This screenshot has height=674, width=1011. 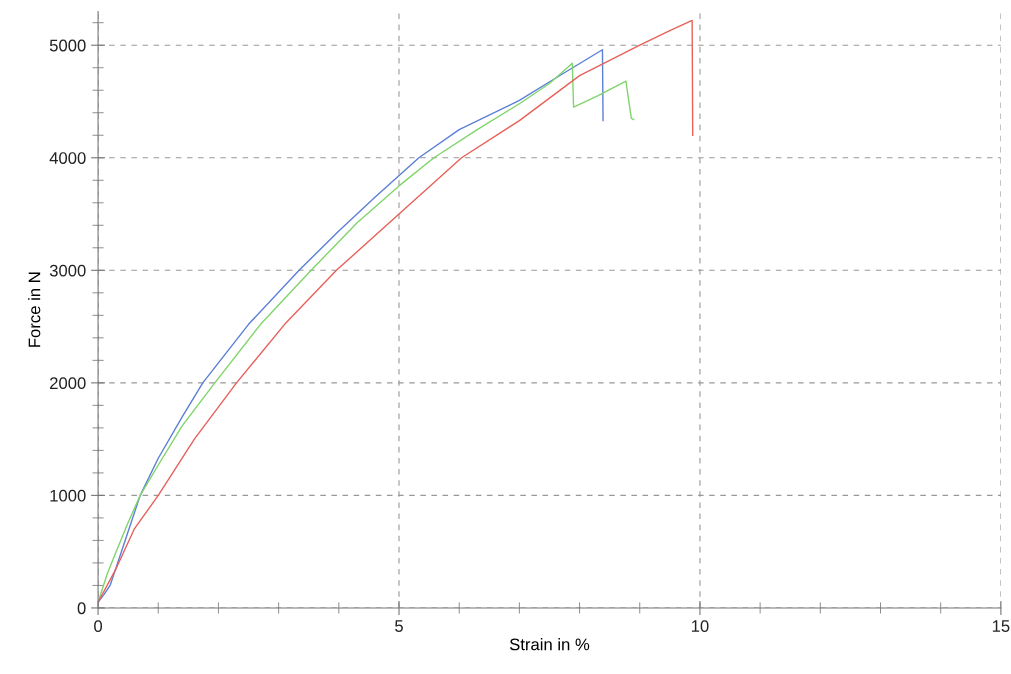 What do you see at coordinates (1001, 626) in the screenshot?
I see `x-tick-label: 15` at bounding box center [1001, 626].